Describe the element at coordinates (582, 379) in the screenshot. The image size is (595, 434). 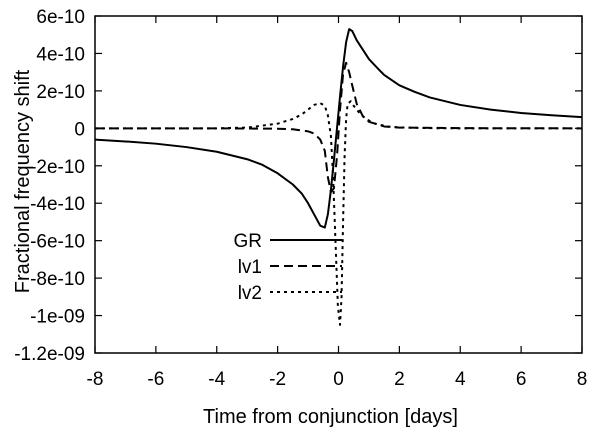
I see `x-tick-label: 8` at that location.